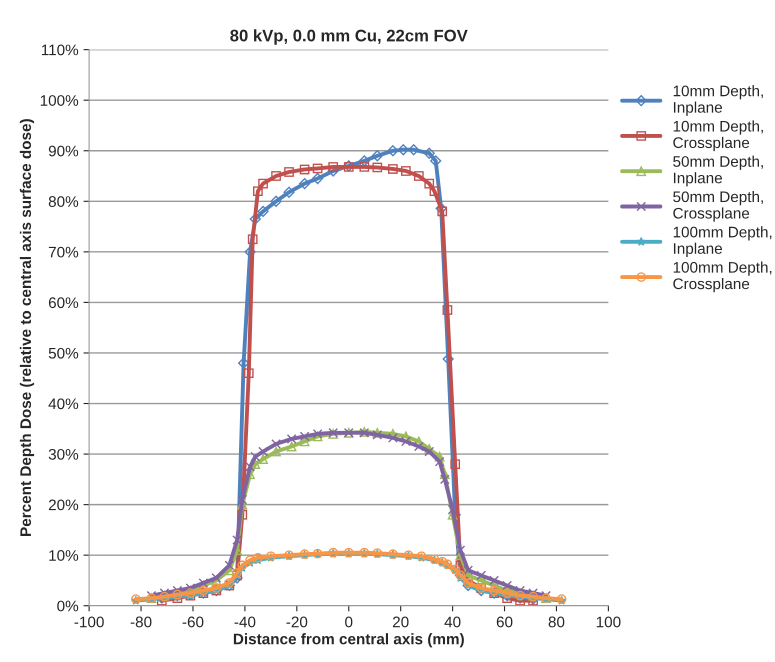 This screenshot has width=775, height=662. What do you see at coordinates (400, 622) in the screenshot?
I see `x-tick-label: 20` at bounding box center [400, 622].